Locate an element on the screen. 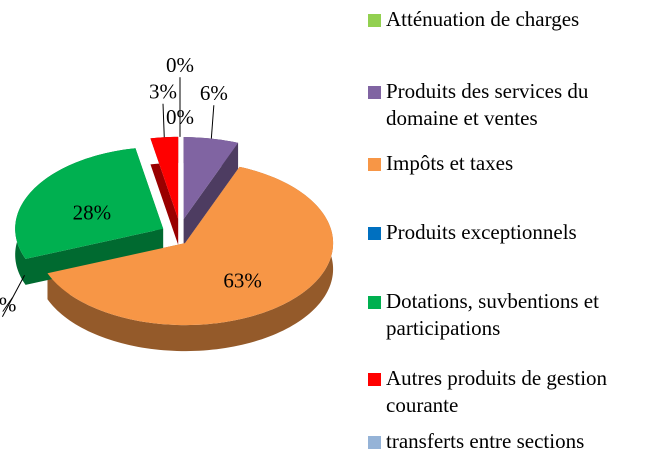 Image resolution: width=660 pixels, height=450 pixels. legend-item: Impôts et taxes is located at coordinates (513, 163).